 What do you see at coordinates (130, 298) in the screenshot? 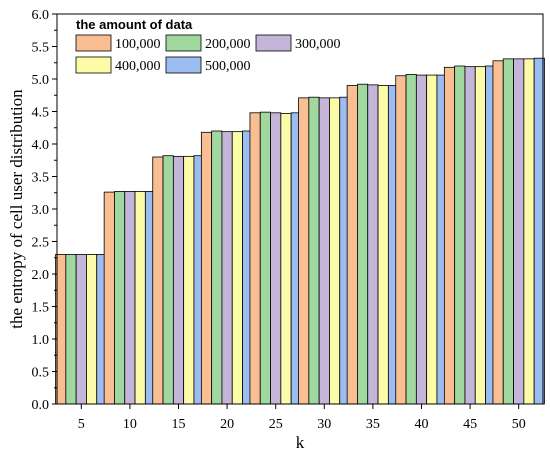
I see `bar-10-300,000` at bounding box center [130, 298].